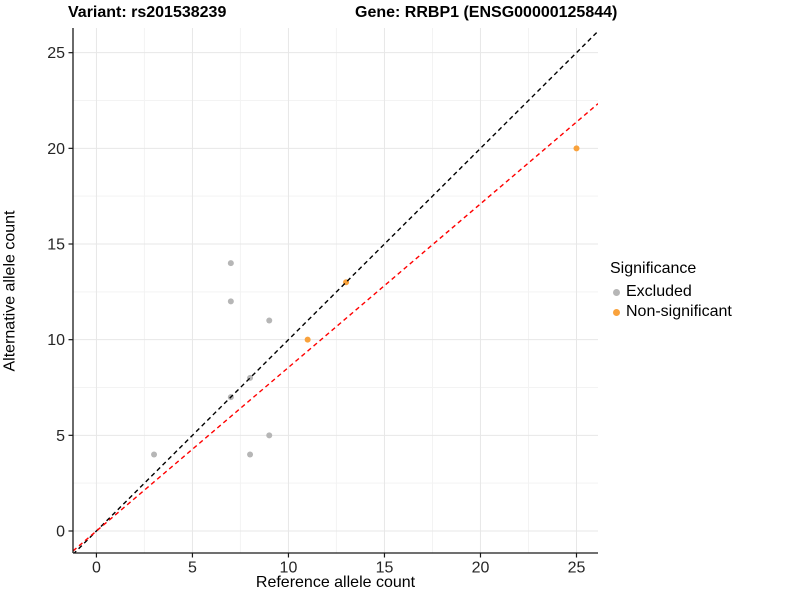 The image size is (800, 600). What do you see at coordinates (335, 582) in the screenshot?
I see `x-axis-title: Reference allele count` at bounding box center [335, 582].